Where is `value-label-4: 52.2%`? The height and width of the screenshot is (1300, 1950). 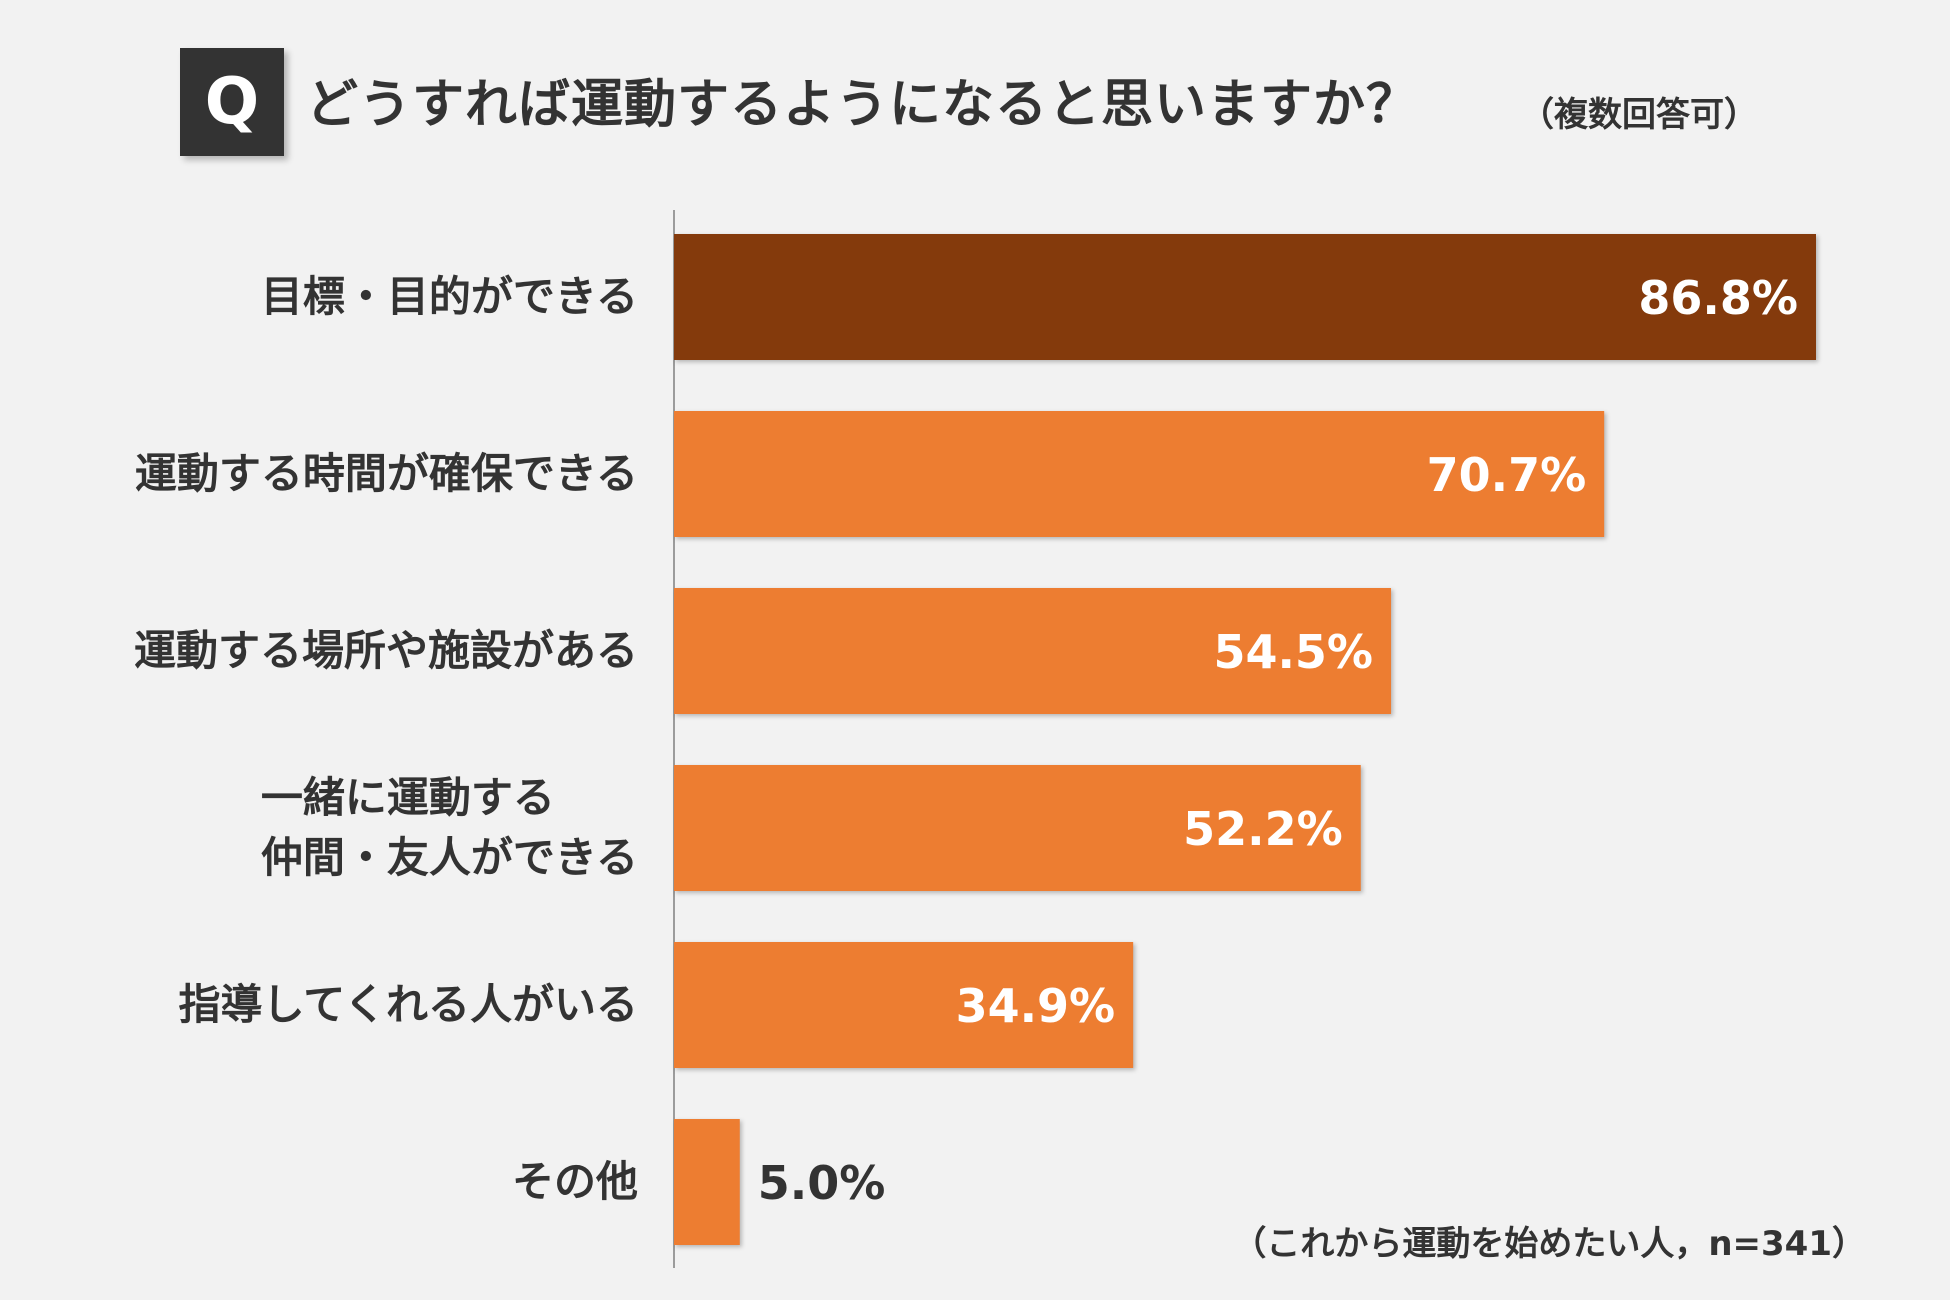 value-label-4: 52.2% is located at coordinates (1263, 829).